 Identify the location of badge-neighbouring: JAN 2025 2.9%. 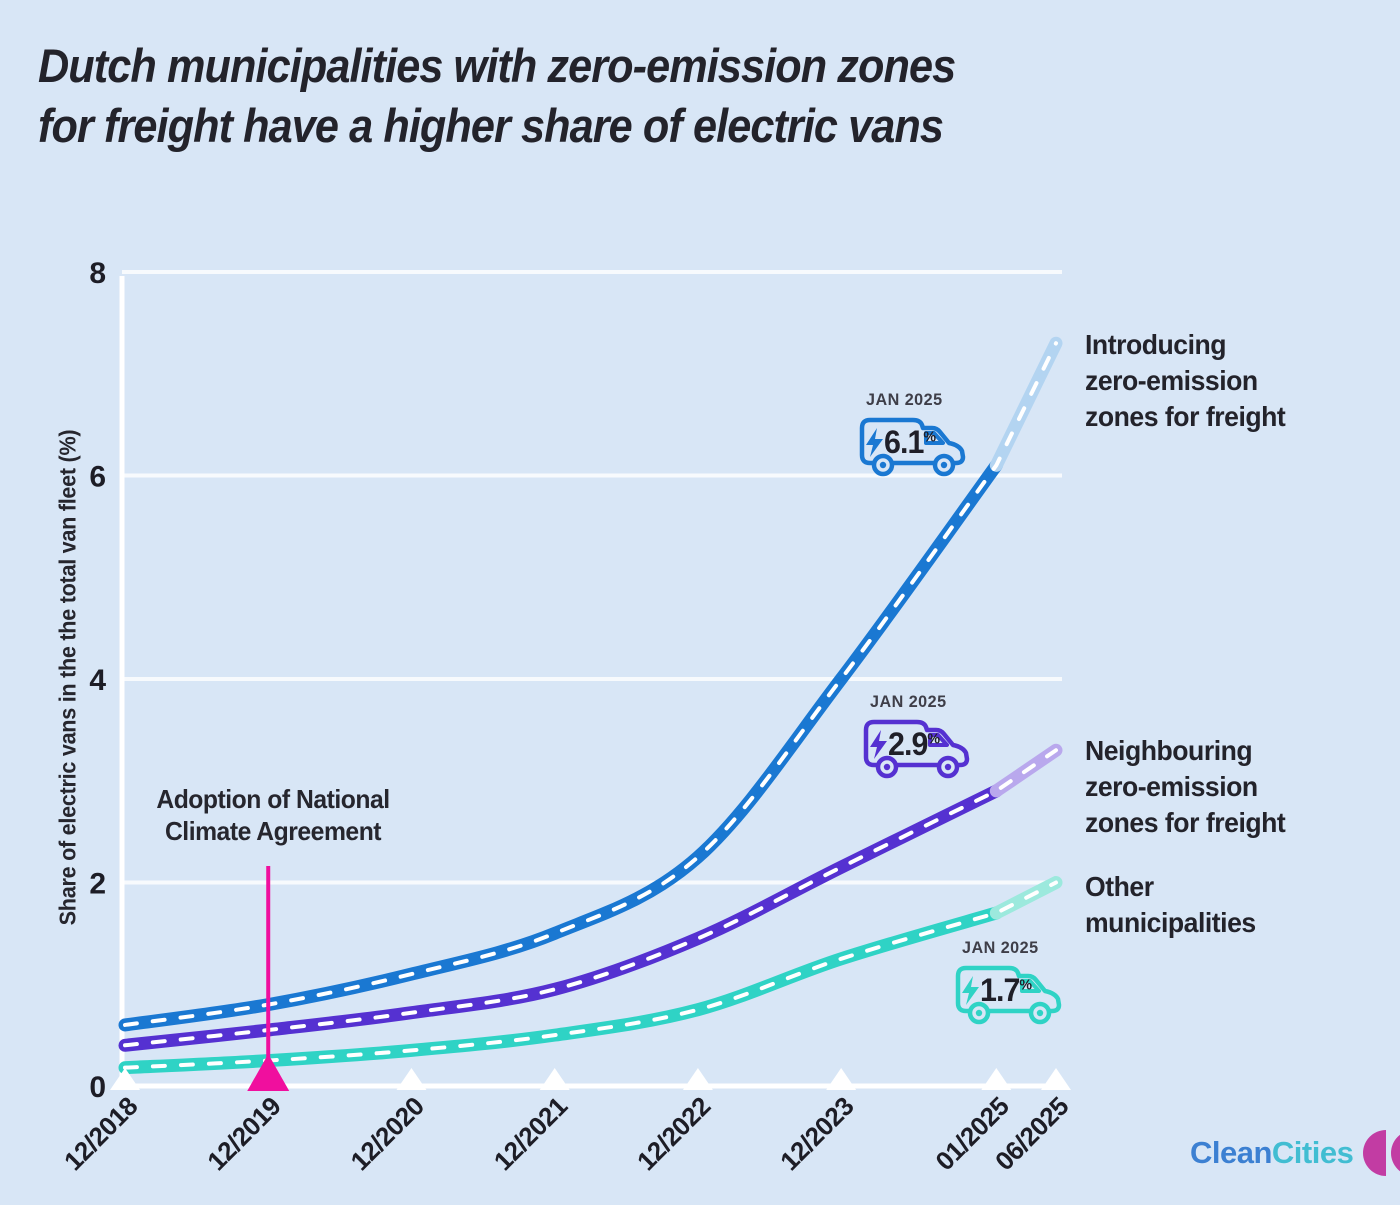
(923, 736).